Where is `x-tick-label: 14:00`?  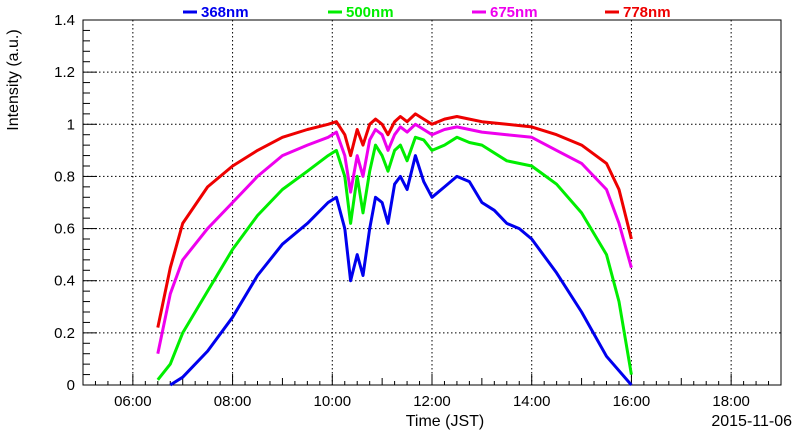
x-tick-label: 14:00 is located at coordinates (532, 401).